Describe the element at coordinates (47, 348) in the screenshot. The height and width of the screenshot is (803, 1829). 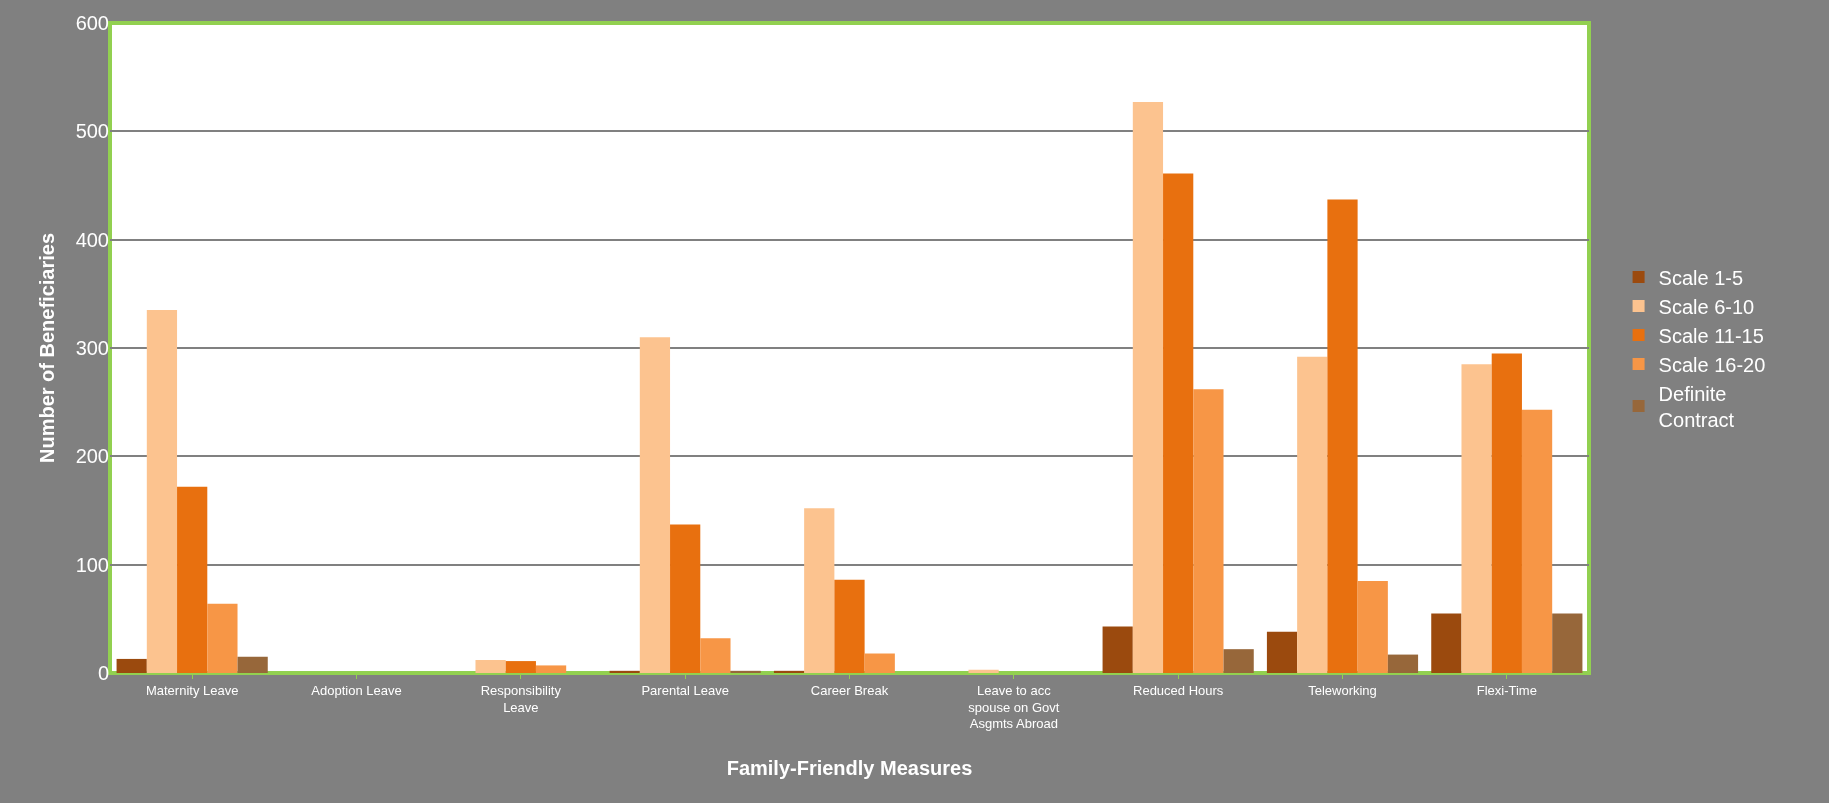
I see `y-axis-title: Number of Beneficiaries` at that location.